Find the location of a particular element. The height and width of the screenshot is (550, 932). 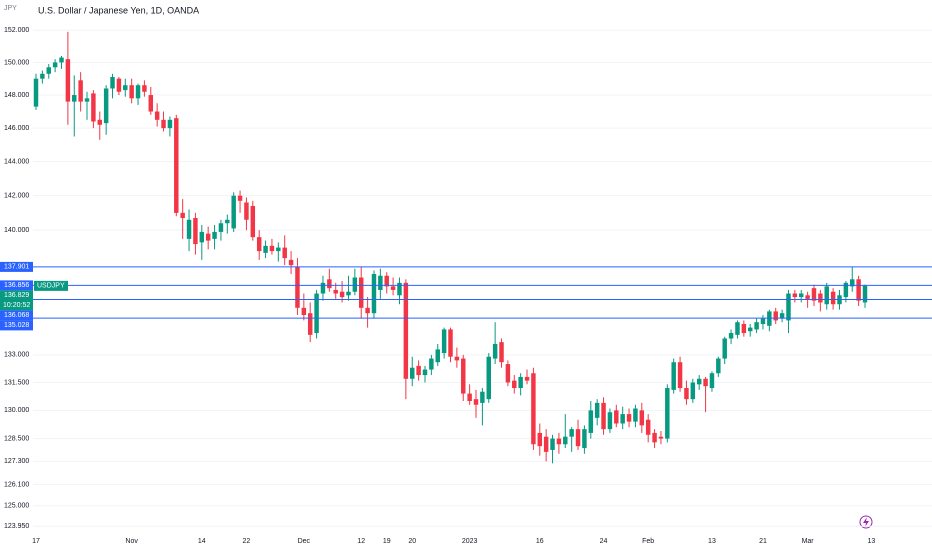

y-tick-label: 133.000 is located at coordinates (16, 355).